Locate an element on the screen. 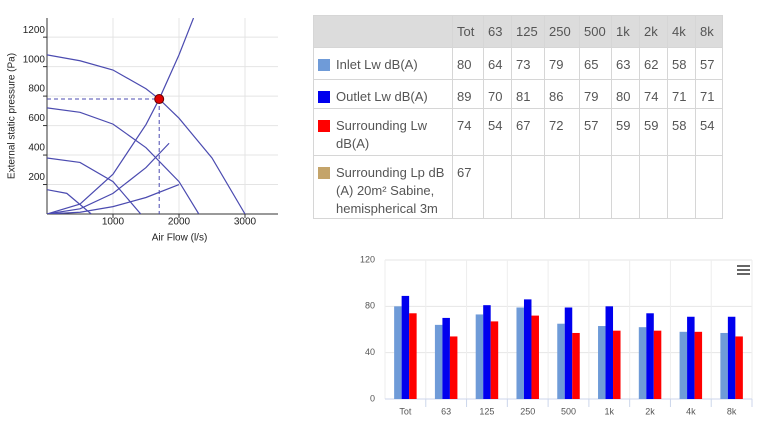  value: 73 is located at coordinates (523, 64).